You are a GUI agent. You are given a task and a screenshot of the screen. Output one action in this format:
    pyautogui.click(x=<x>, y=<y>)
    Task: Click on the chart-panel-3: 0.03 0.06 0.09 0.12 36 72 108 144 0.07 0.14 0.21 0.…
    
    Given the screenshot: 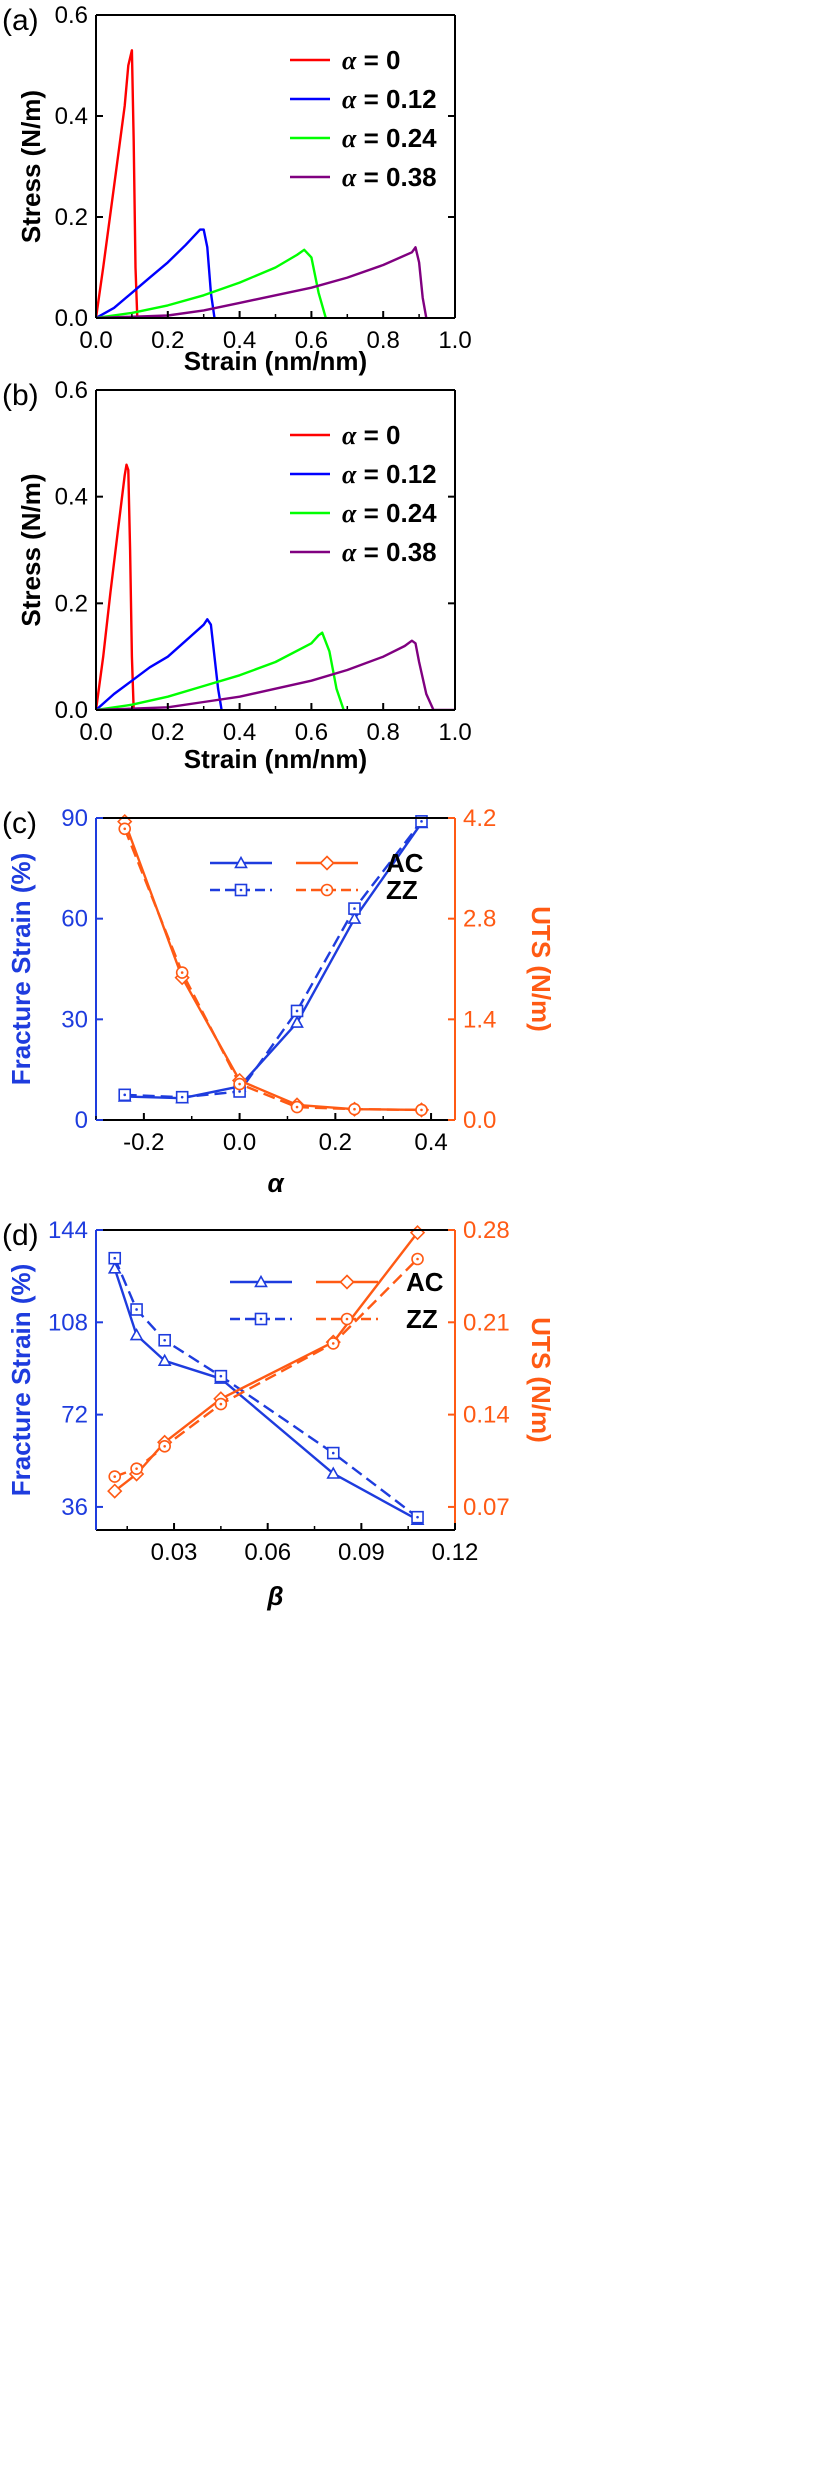 What is the action you would take?
    pyautogui.click(x=279, y=1414)
    